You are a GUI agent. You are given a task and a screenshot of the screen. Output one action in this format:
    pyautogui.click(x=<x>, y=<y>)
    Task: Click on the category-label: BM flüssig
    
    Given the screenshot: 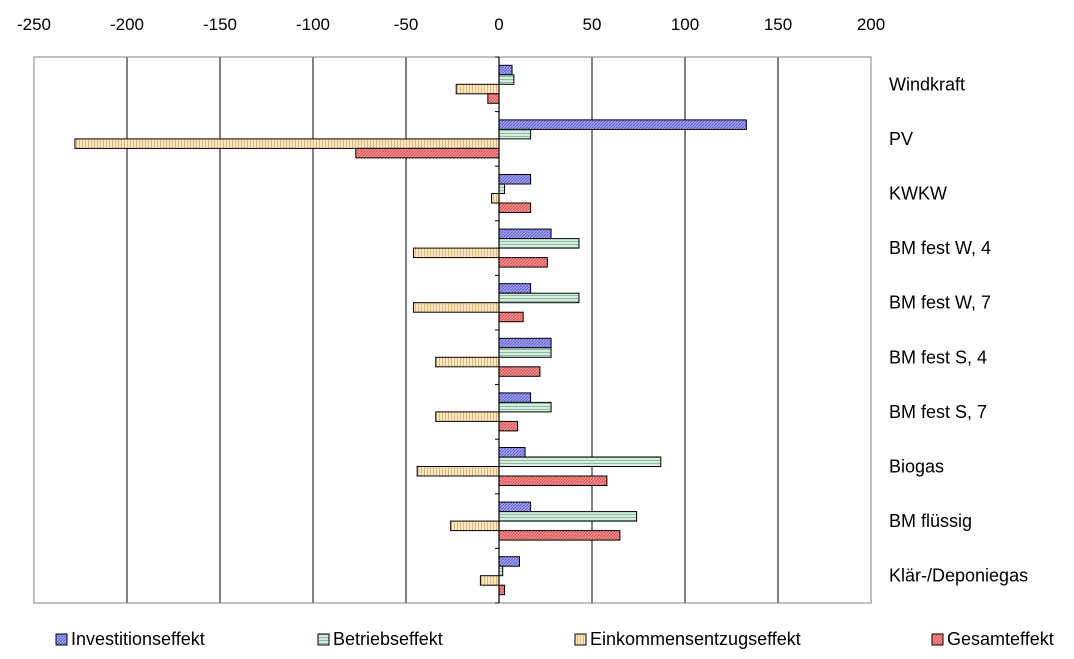 What is the action you would take?
    pyautogui.click(x=930, y=521)
    